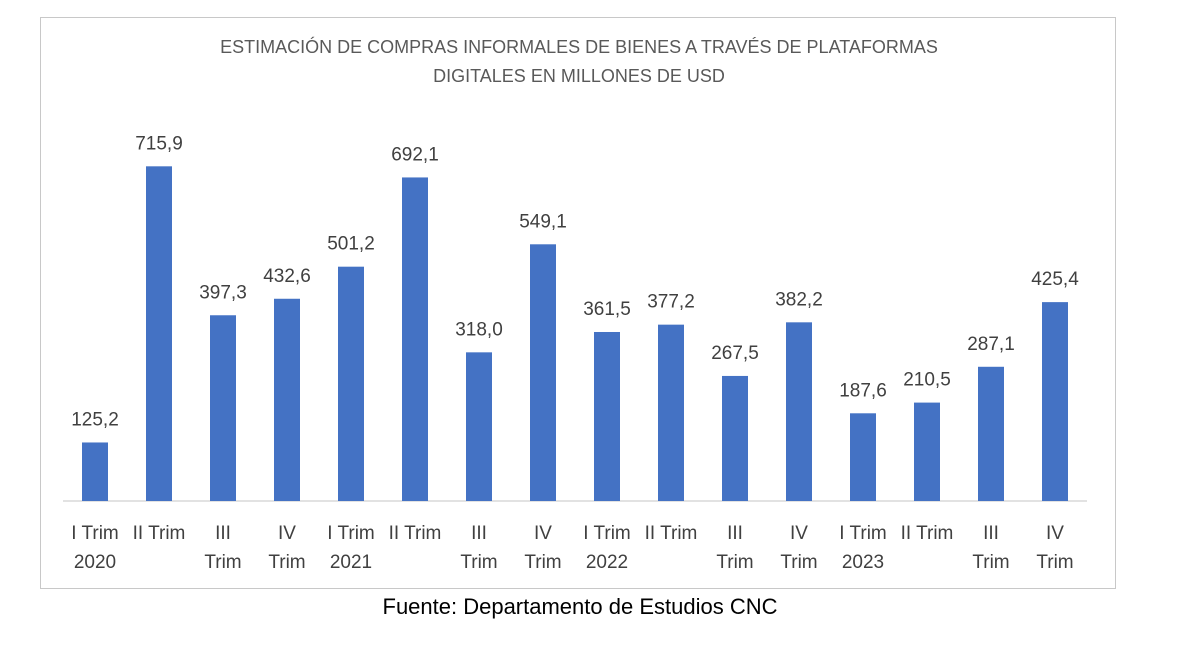  Describe the element at coordinates (351, 244) in the screenshot. I see `data-label: 501,2` at that location.